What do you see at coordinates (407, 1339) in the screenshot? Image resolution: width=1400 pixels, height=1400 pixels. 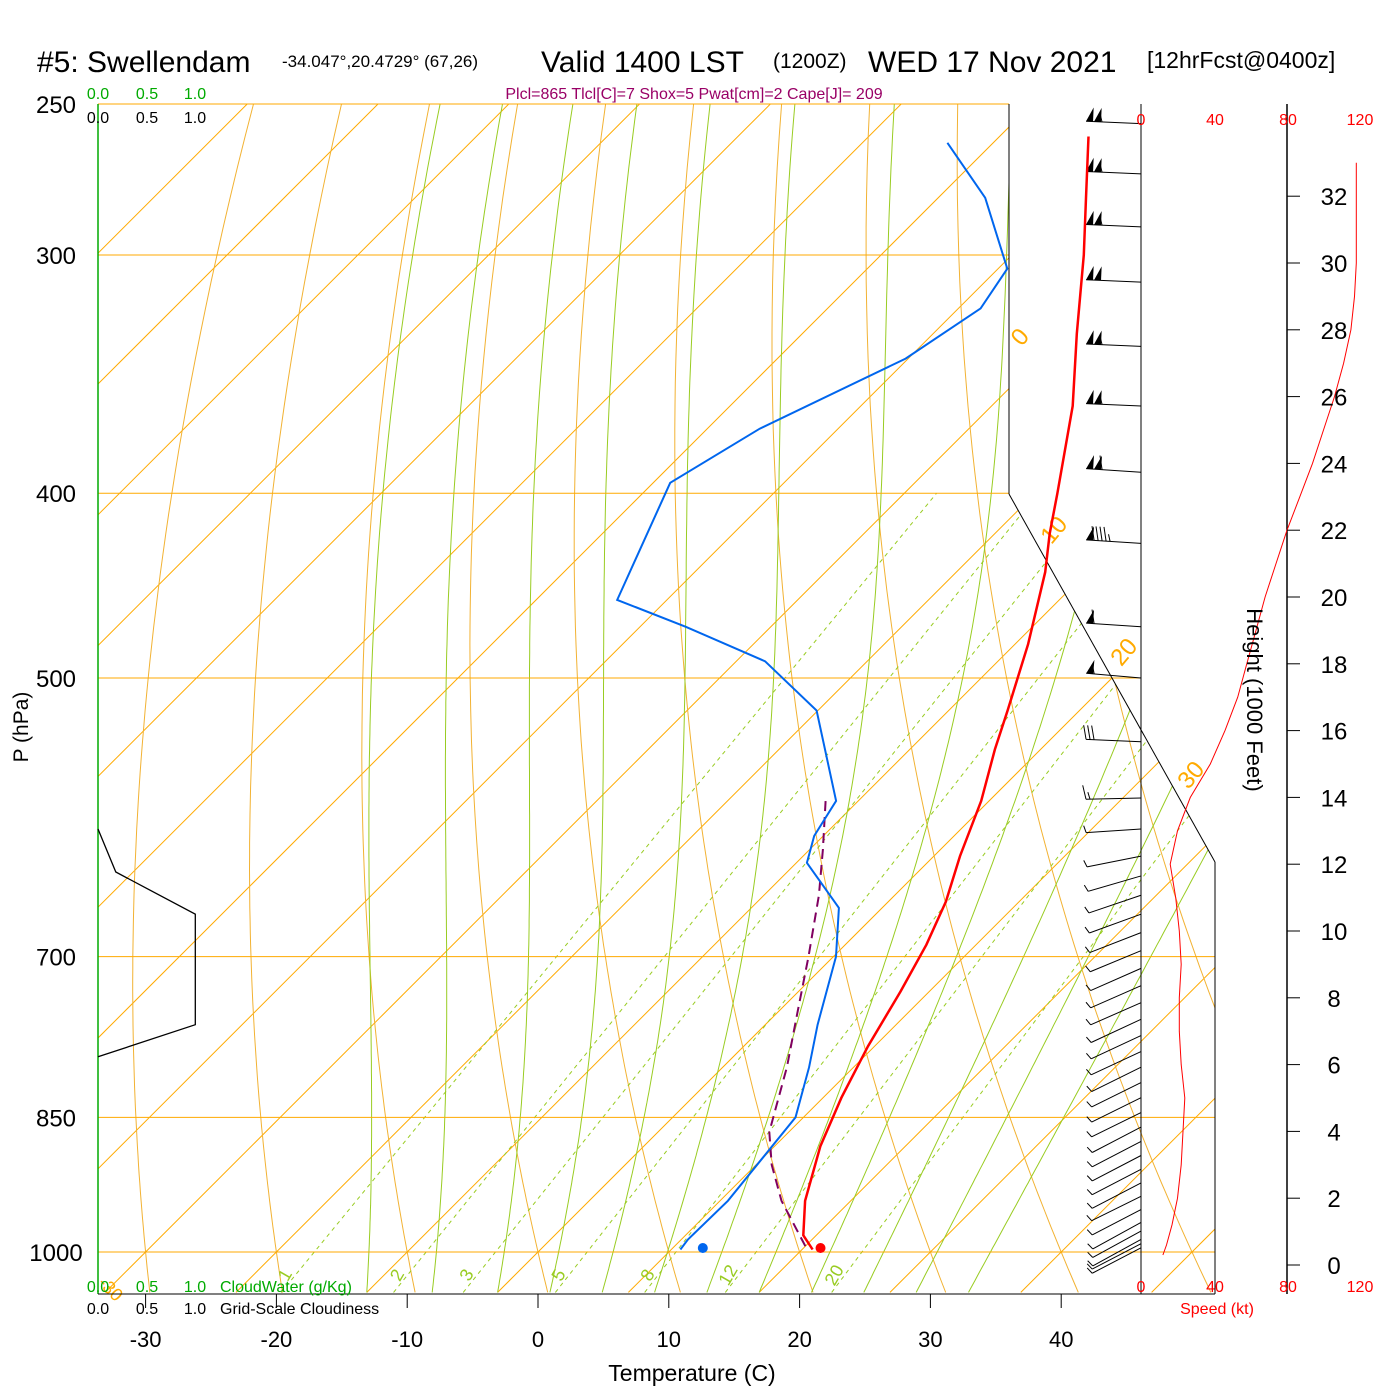 I see `temperature-tick-label: -10` at bounding box center [407, 1339].